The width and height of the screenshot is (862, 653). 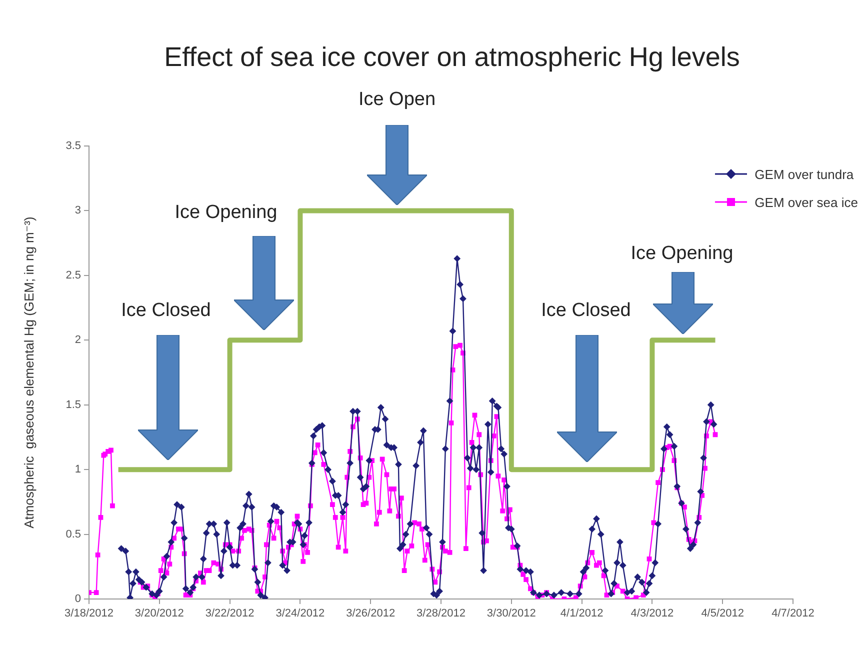 What do you see at coordinates (793, 614) in the screenshot?
I see `x-tick-label: 4/7/2012` at bounding box center [793, 614].